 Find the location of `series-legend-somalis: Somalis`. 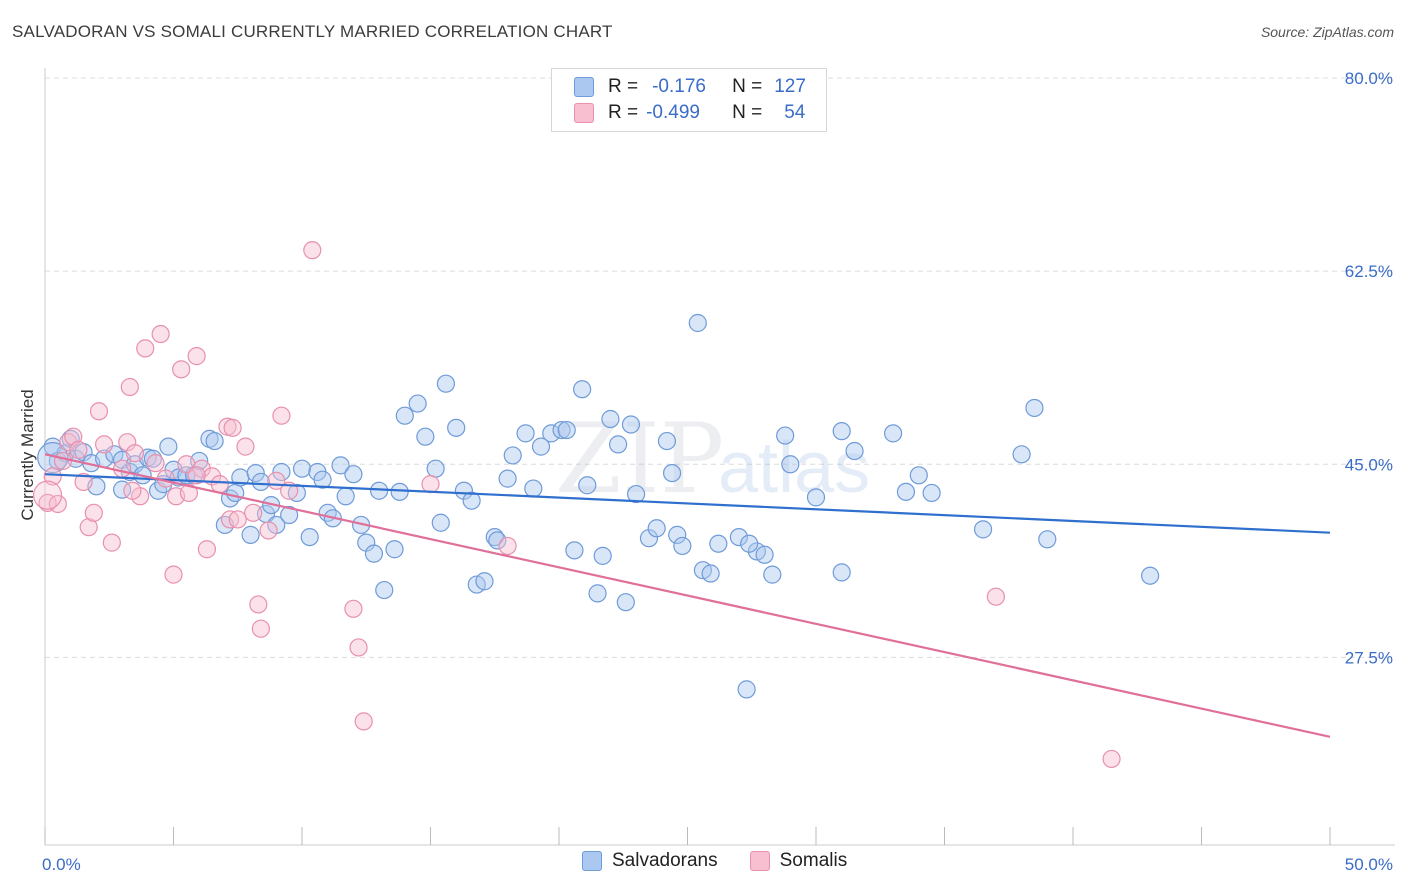

series-legend-somalis: Somalis is located at coordinates (798, 861).